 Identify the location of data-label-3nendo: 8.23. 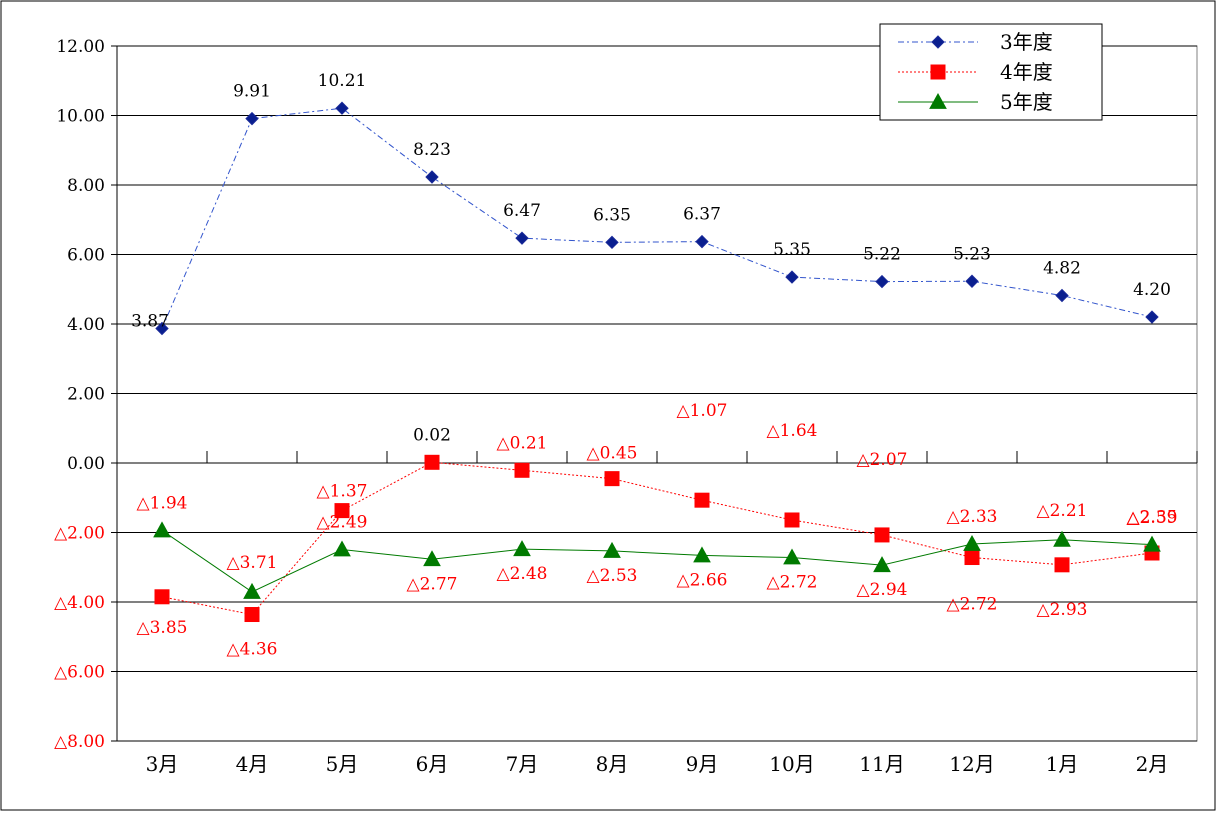
(432, 150).